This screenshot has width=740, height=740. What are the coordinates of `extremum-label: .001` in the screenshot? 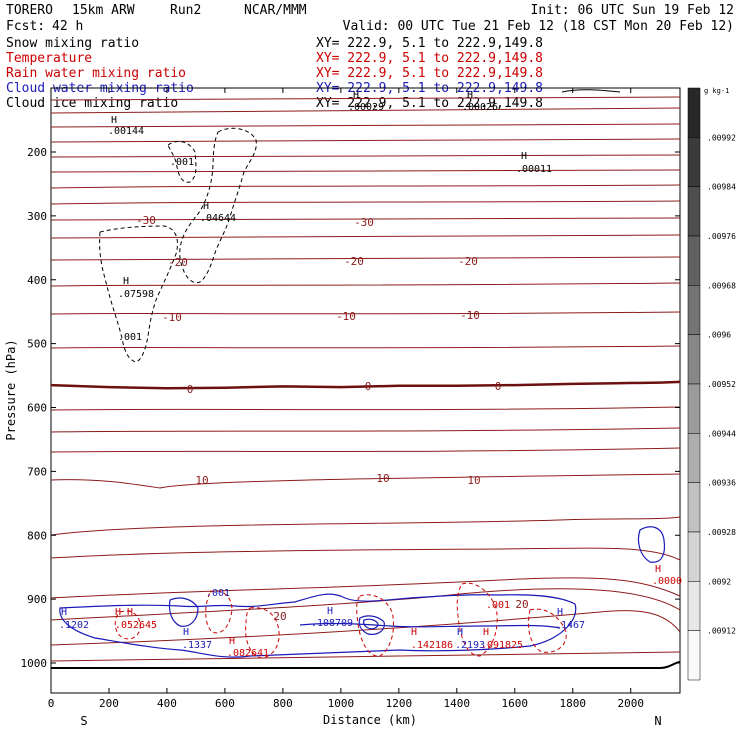 It's located at (182, 162).